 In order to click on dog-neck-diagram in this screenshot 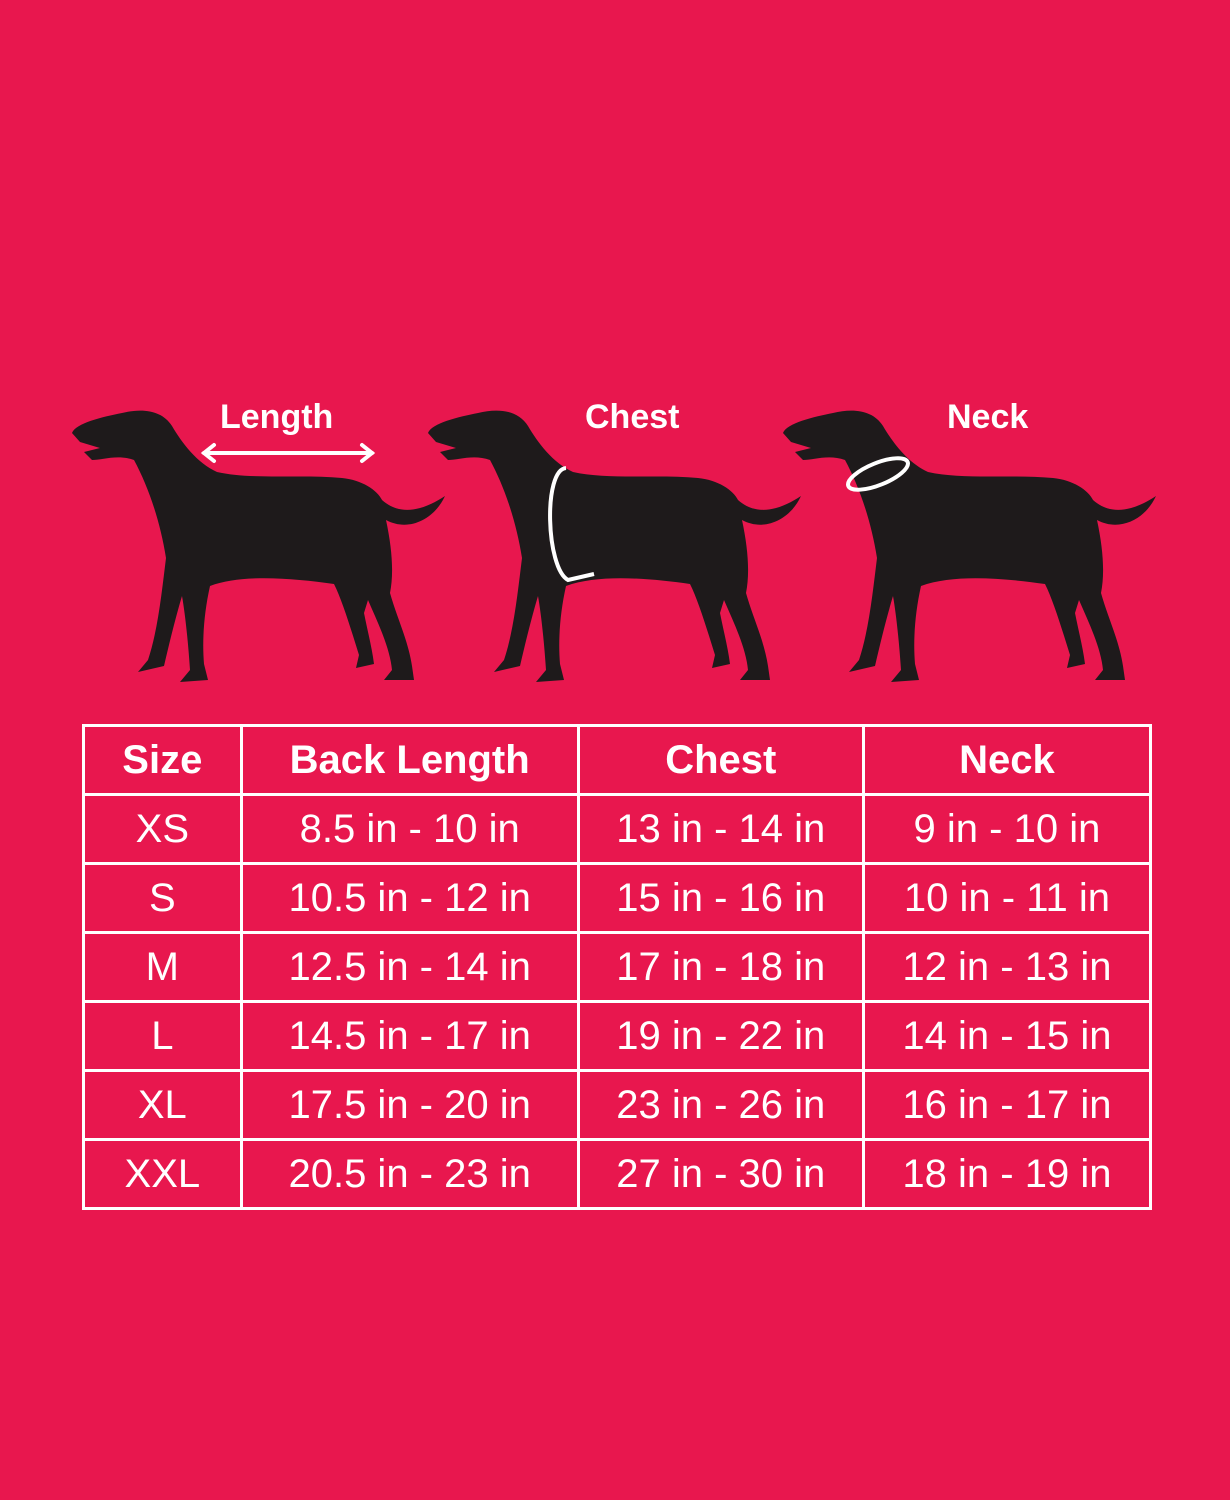, I will do `click(978, 548)`.